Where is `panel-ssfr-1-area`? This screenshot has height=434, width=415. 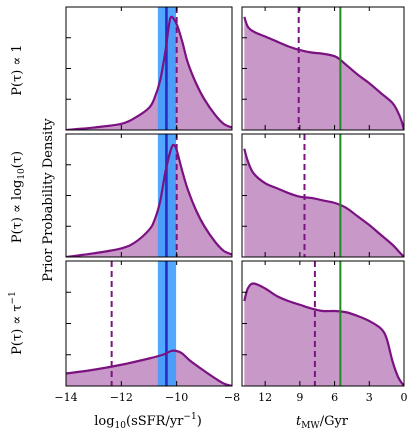 panel-ssfr-1-area is located at coordinates (149, 73).